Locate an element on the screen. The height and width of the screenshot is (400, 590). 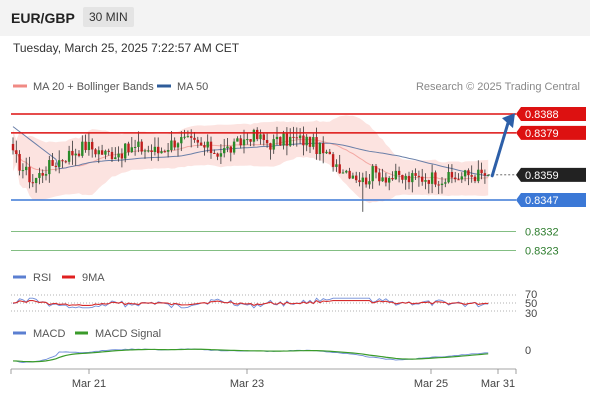
header-bar: EUR/GBP 30 MIN is located at coordinates (295, 18).